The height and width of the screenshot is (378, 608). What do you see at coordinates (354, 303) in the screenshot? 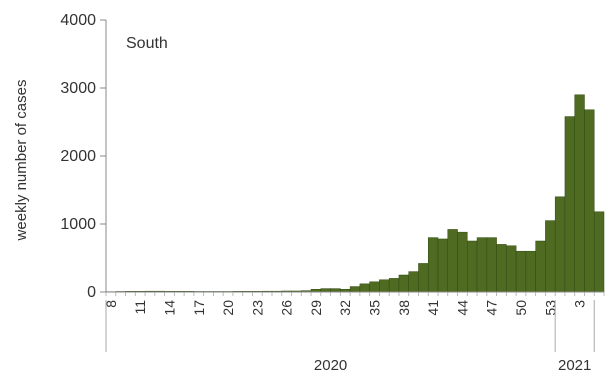
I see `x-axis: 8 11 14 17 20 23 26 29 32 35 38 41 44 47 50 53 3` at bounding box center [354, 303].